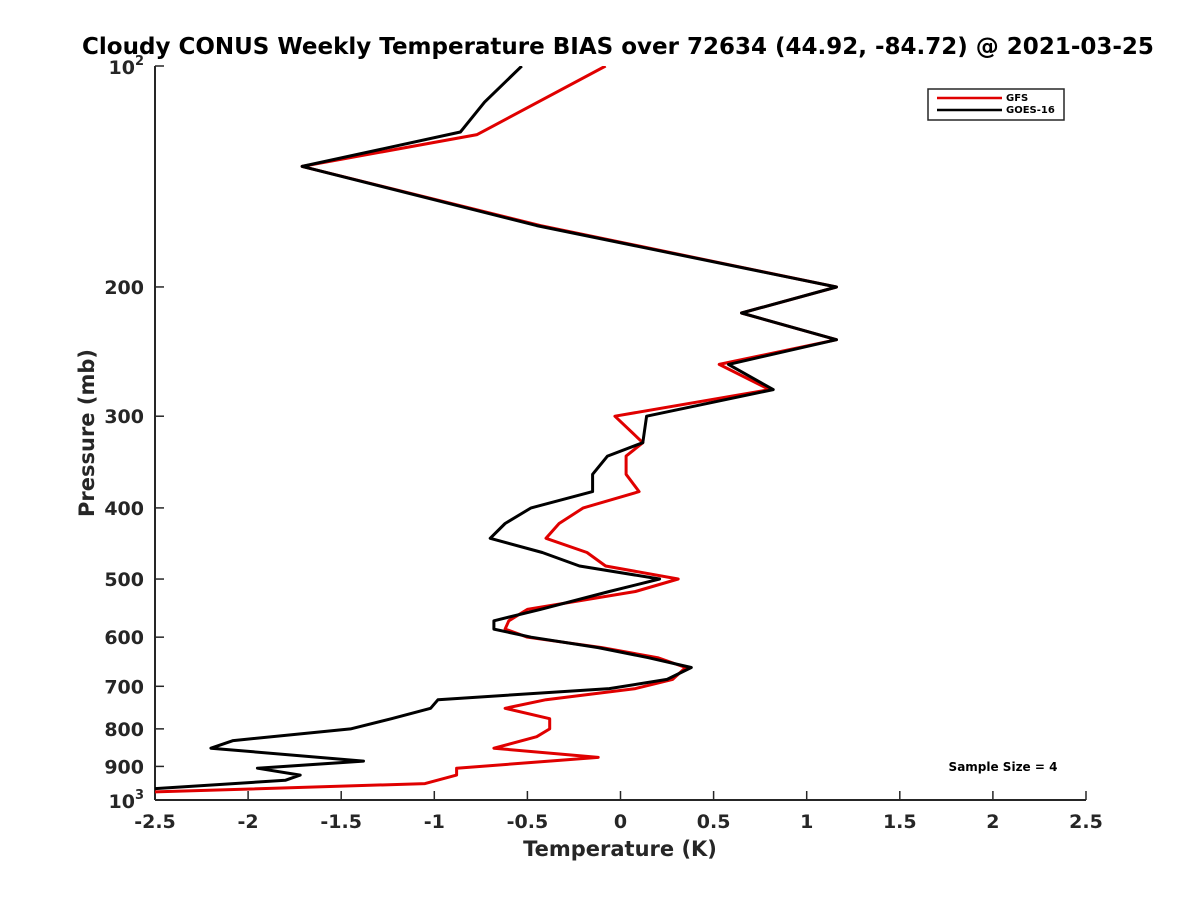 The image size is (1200, 900). Describe the element at coordinates (124, 580) in the screenshot. I see `y-tick-label: 500` at that location.